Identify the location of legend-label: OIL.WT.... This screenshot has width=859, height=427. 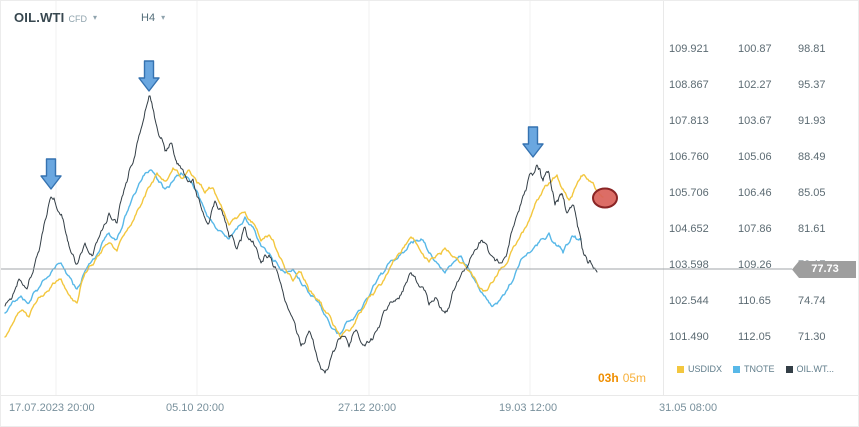
(815, 369).